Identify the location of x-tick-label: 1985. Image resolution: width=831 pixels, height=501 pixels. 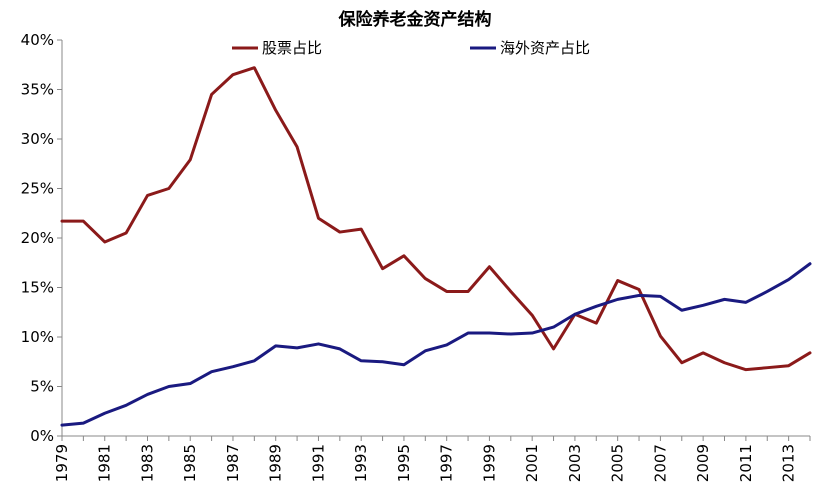
(190, 463).